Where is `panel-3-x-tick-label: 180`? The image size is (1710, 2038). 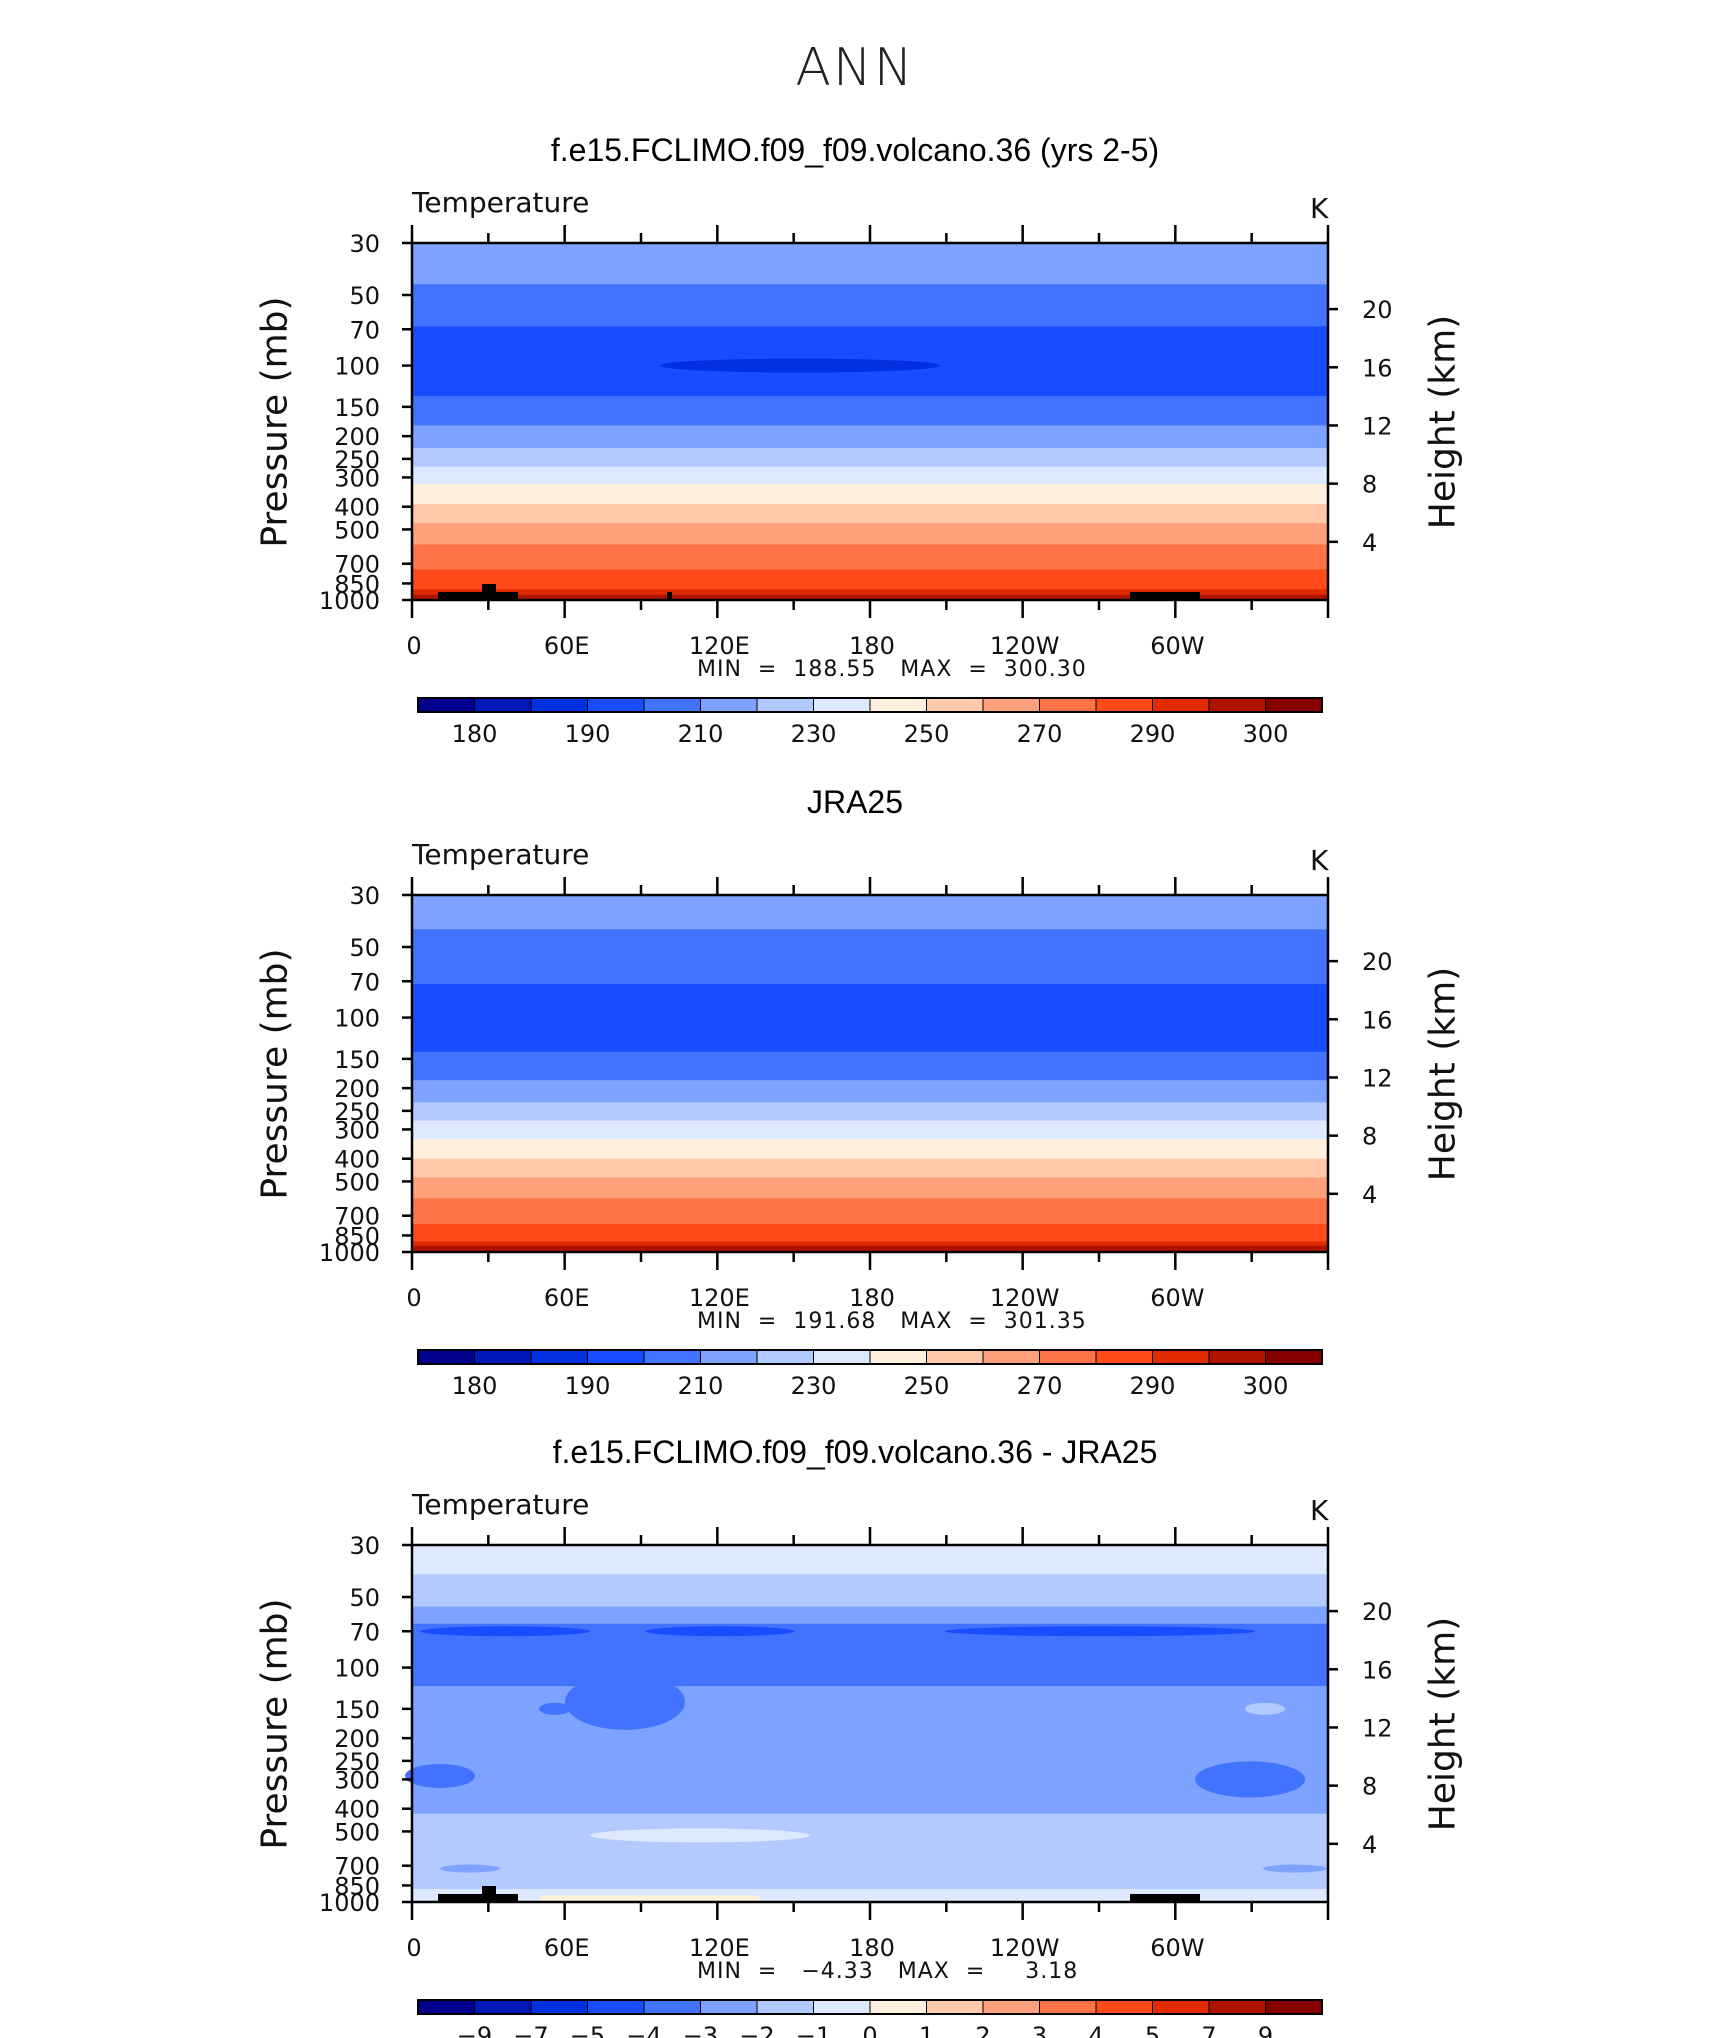 panel-3-x-tick-label: 180 is located at coordinates (872, 1948).